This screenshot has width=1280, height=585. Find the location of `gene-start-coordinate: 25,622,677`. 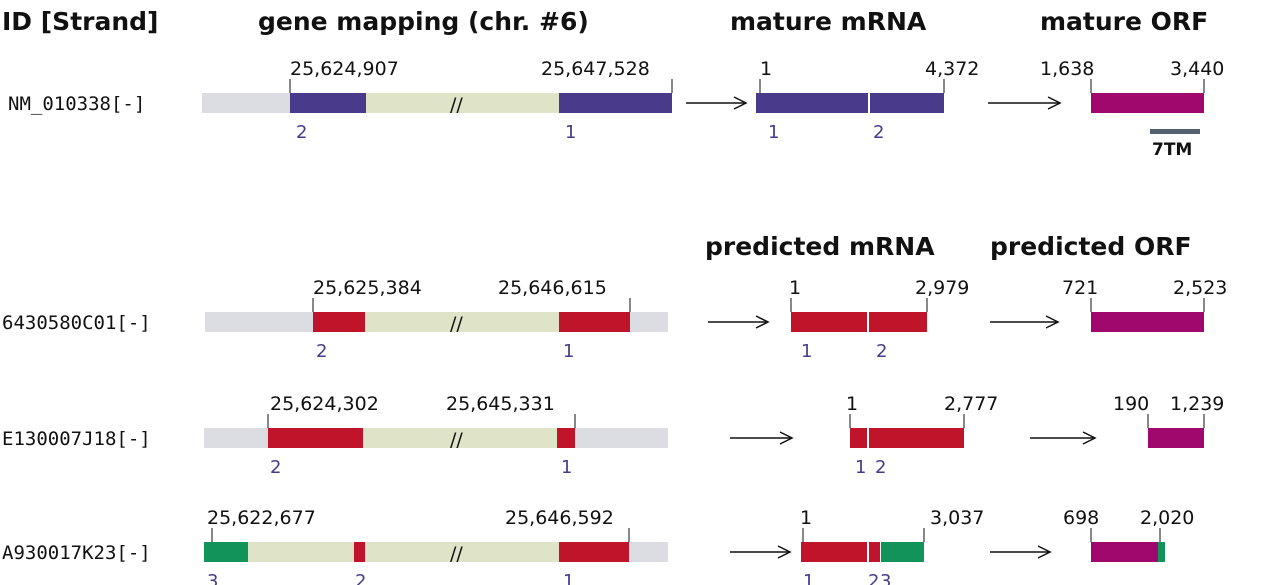

gene-start-coordinate: 25,622,677 is located at coordinates (261, 518).